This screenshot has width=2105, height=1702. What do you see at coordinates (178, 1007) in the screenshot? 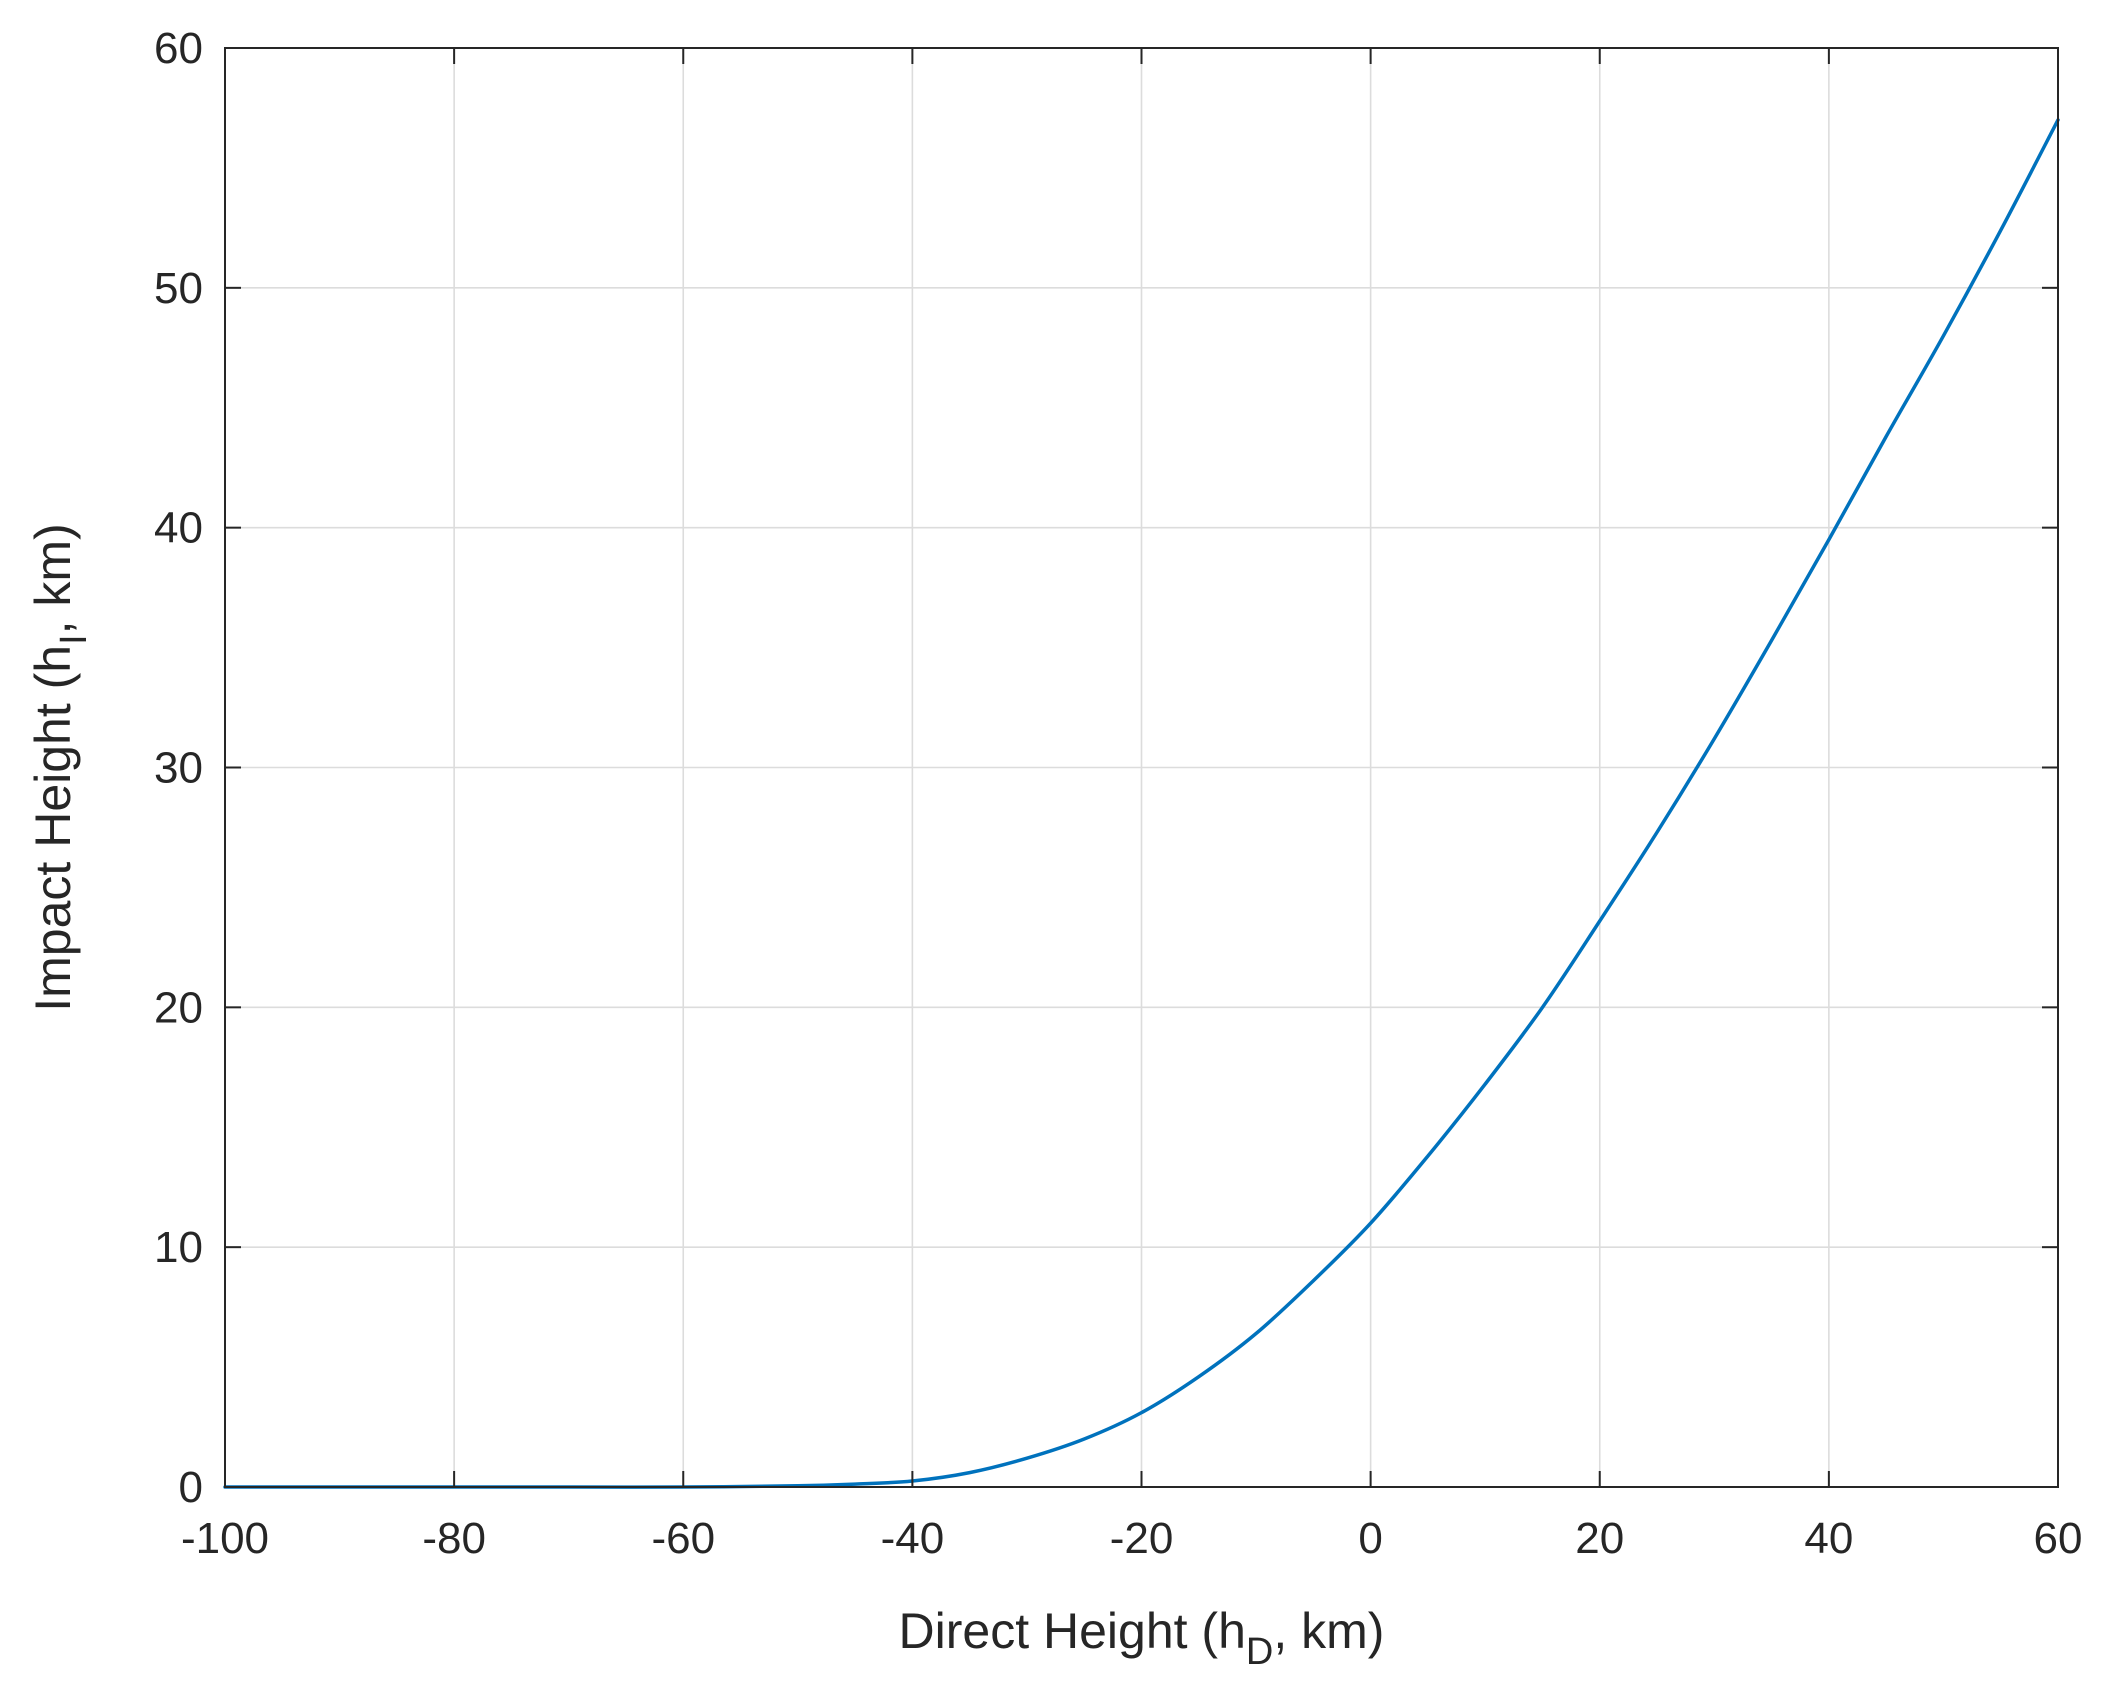
I see `y-tick-label: 20` at bounding box center [178, 1007].